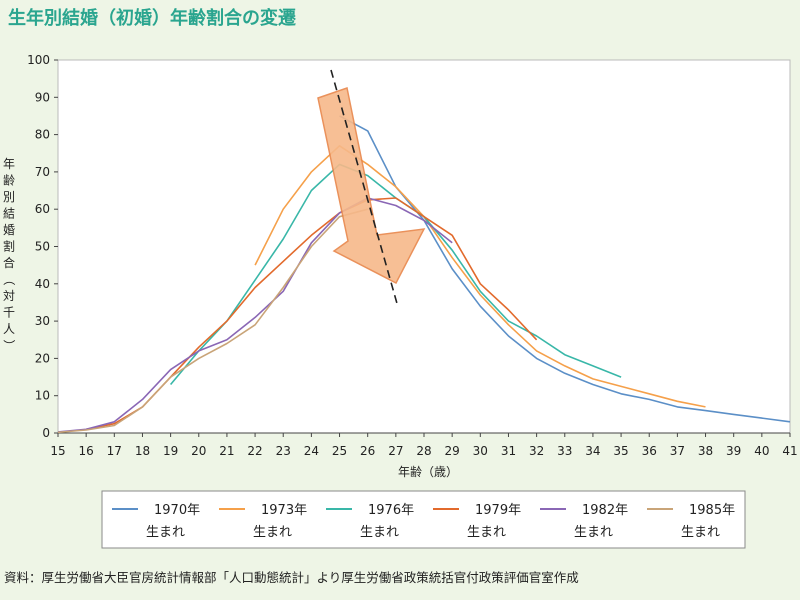  Describe the element at coordinates (620, 451) in the screenshot. I see `x-tick-label: 35` at that location.